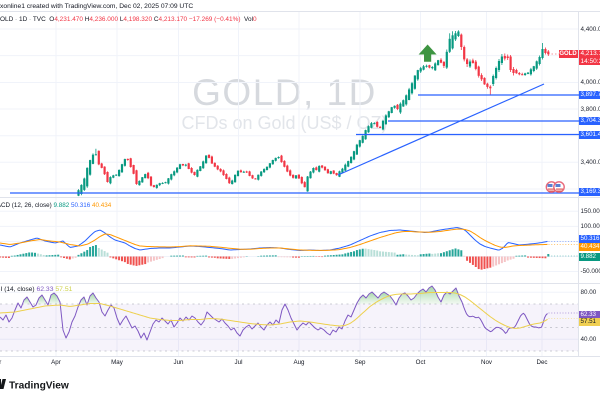 This screenshot has width=600, height=400. What do you see at coordinates (39, 385) in the screenshot?
I see `svg-text: TradingView` at bounding box center [39, 385].